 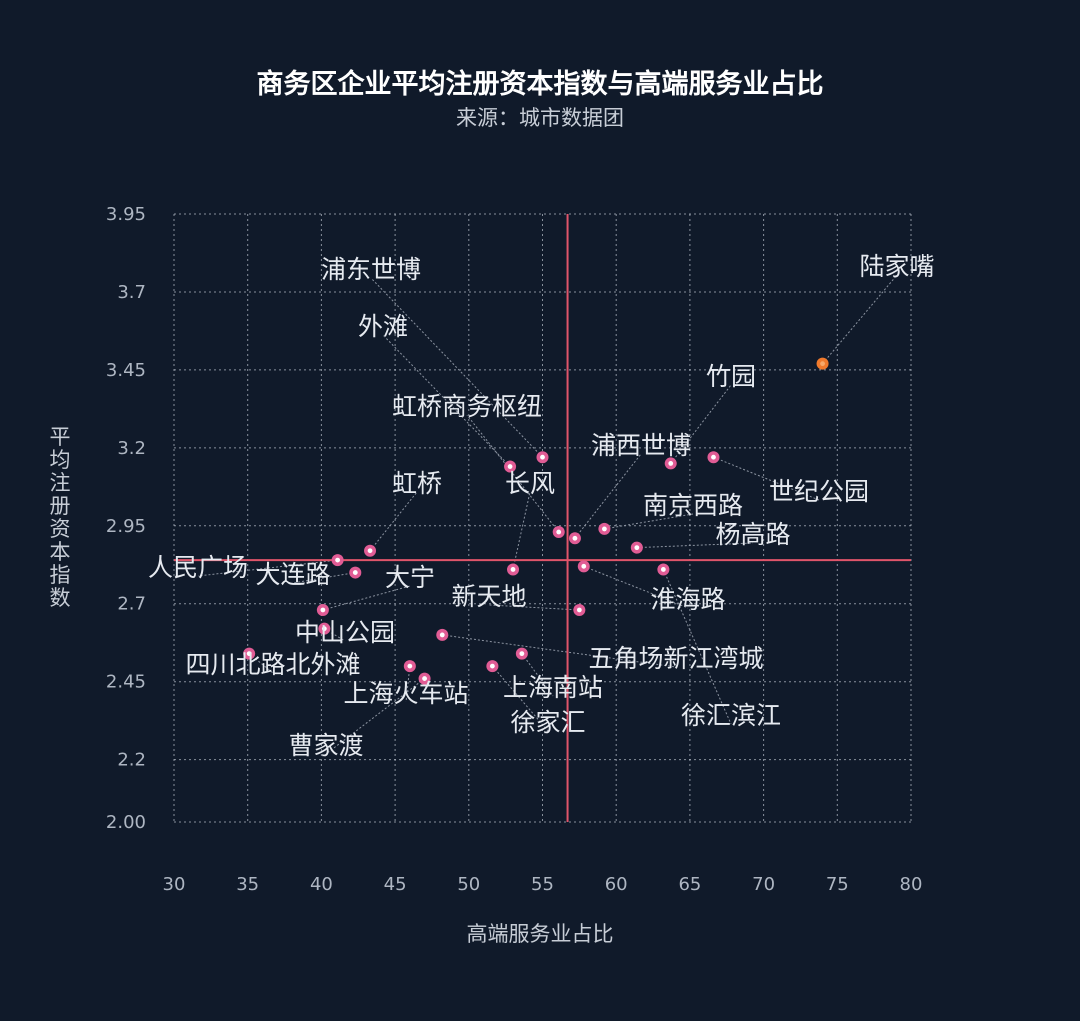 What do you see at coordinates (131, 760) in the screenshot?
I see `y-tick-label: 2.2` at bounding box center [131, 760].